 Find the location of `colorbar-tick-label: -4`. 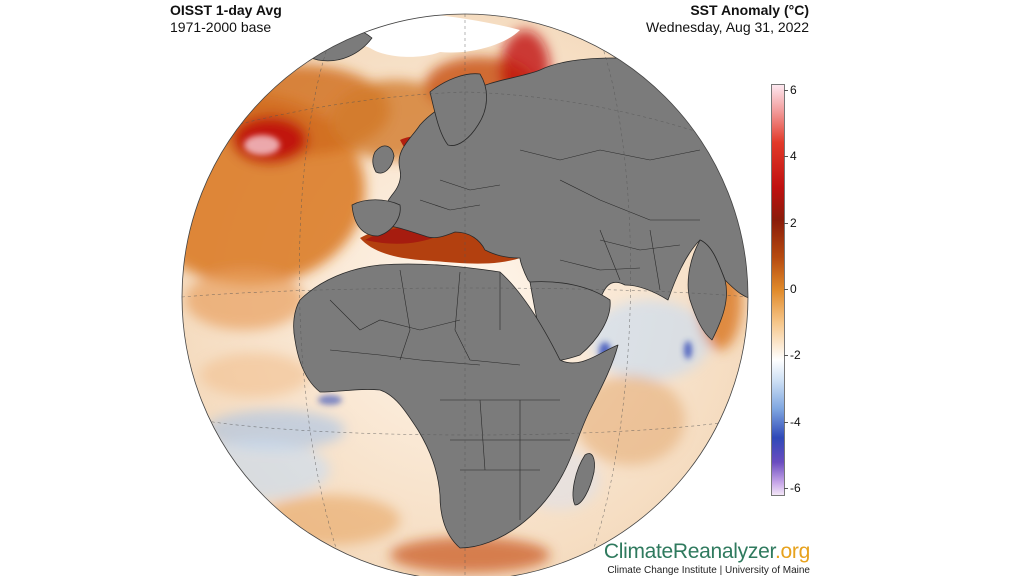

colorbar-tick-label: -4 is located at coordinates (795, 421).